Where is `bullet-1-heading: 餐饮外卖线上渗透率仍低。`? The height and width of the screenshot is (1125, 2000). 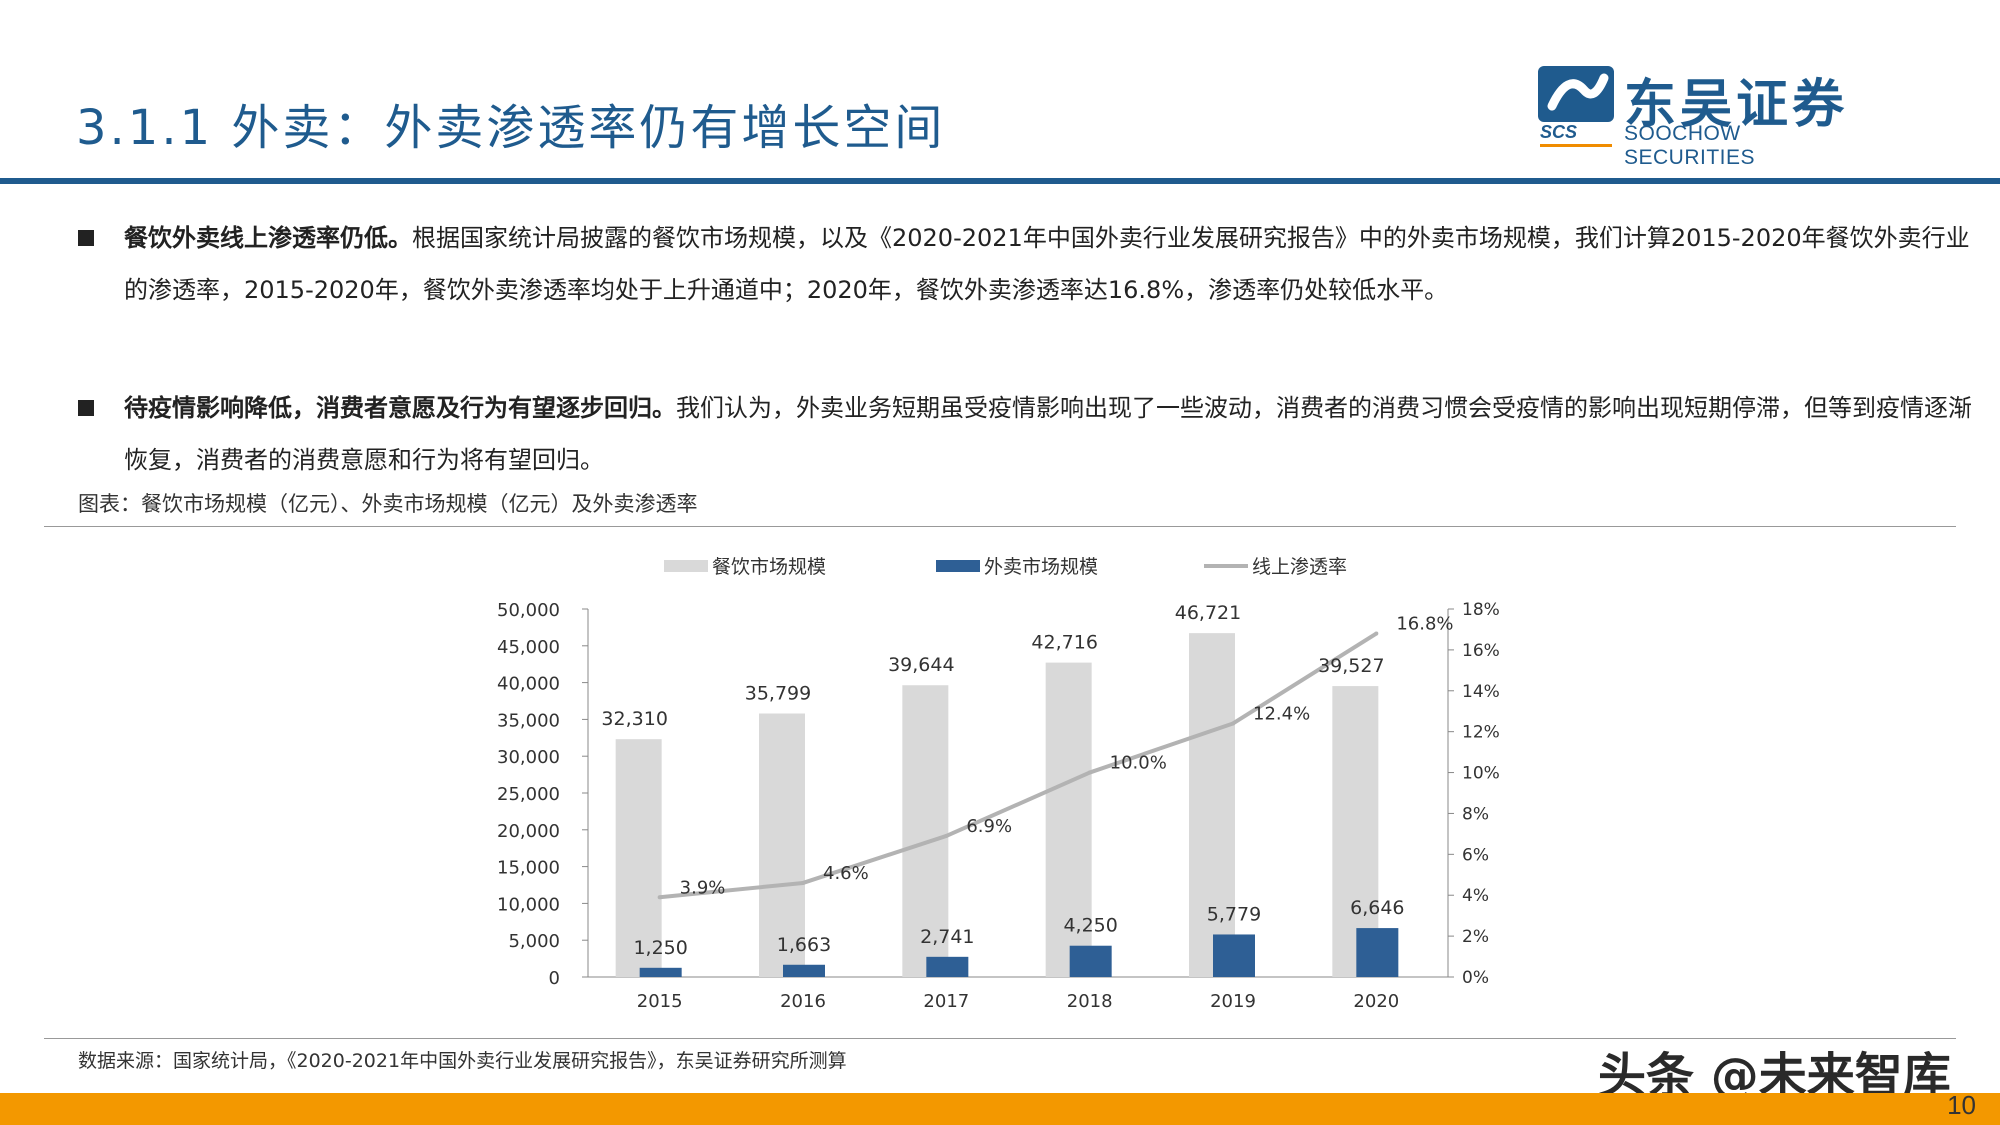
bullet-1-heading: 餐饮外卖线上渗透率仍低。 is located at coordinates (268, 238).